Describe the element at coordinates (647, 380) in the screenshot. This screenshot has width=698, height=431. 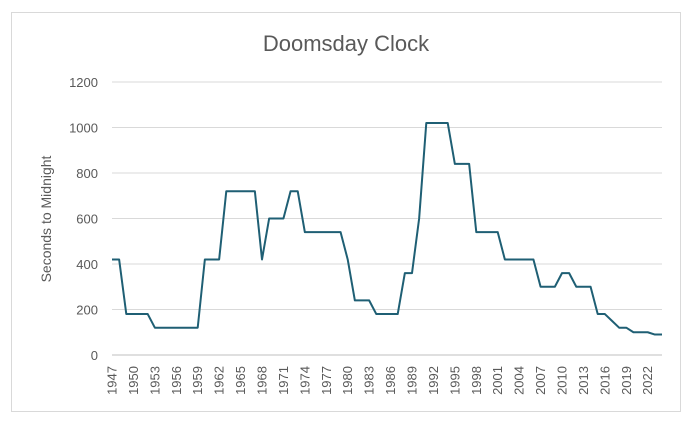
I see `x-tick-label: 2022` at that location.